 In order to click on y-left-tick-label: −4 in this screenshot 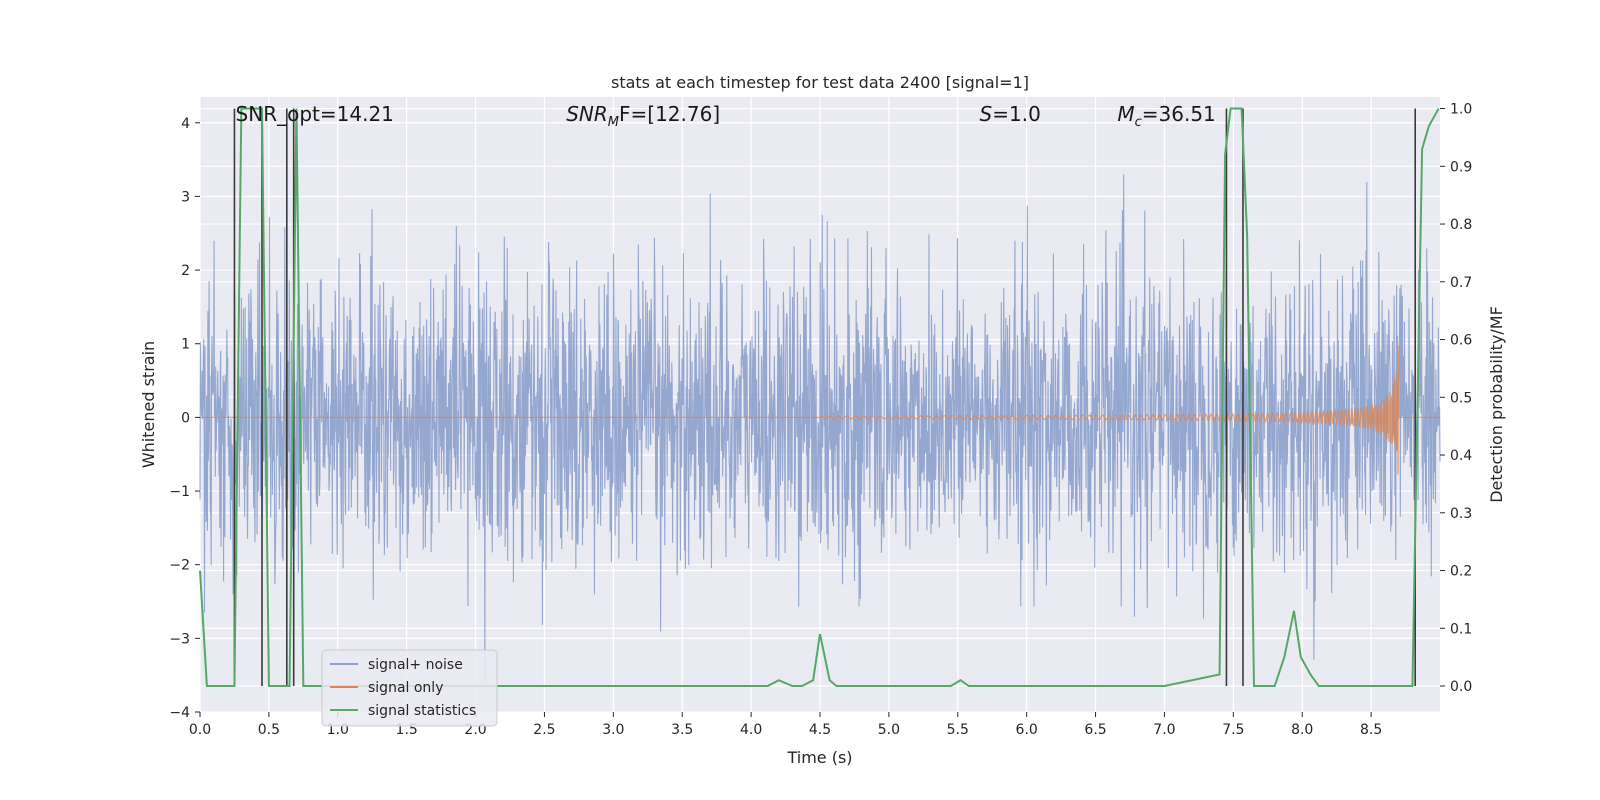, I will do `click(179, 713)`.